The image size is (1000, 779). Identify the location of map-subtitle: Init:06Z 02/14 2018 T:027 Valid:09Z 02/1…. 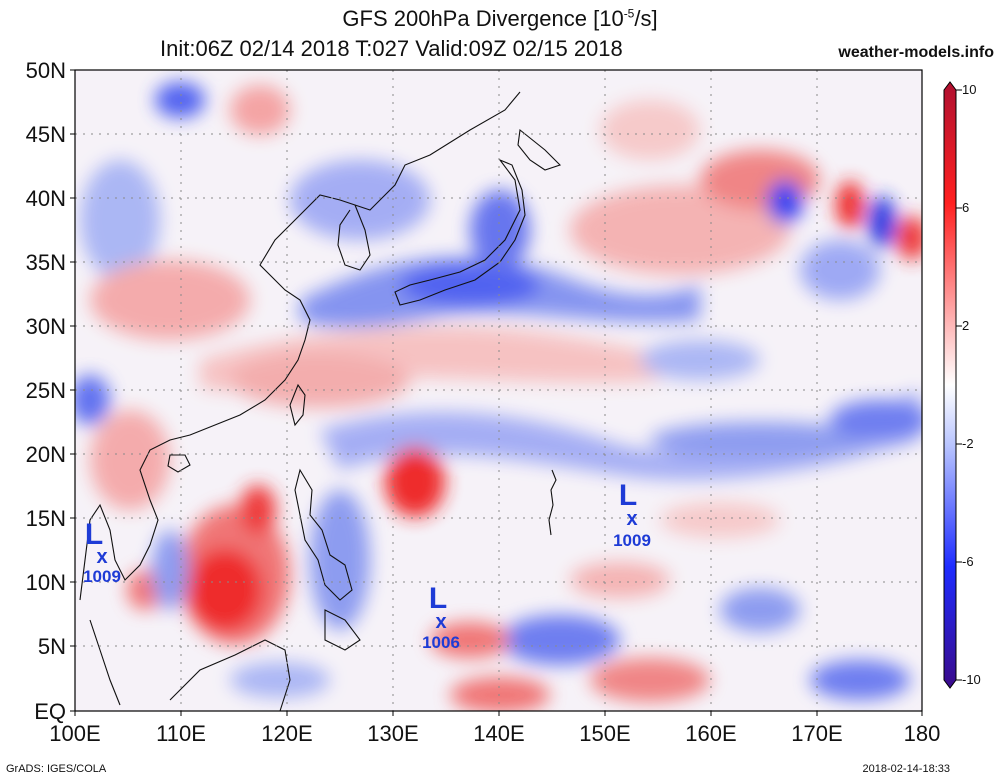
(391, 48).